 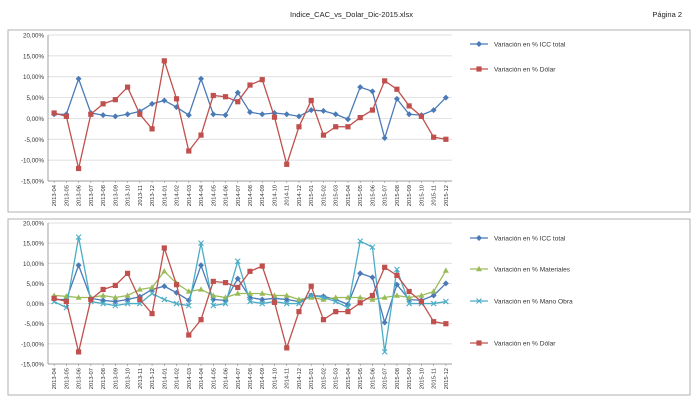 I want to click on x-tick-label: 2014-01, so click(x=165, y=195).